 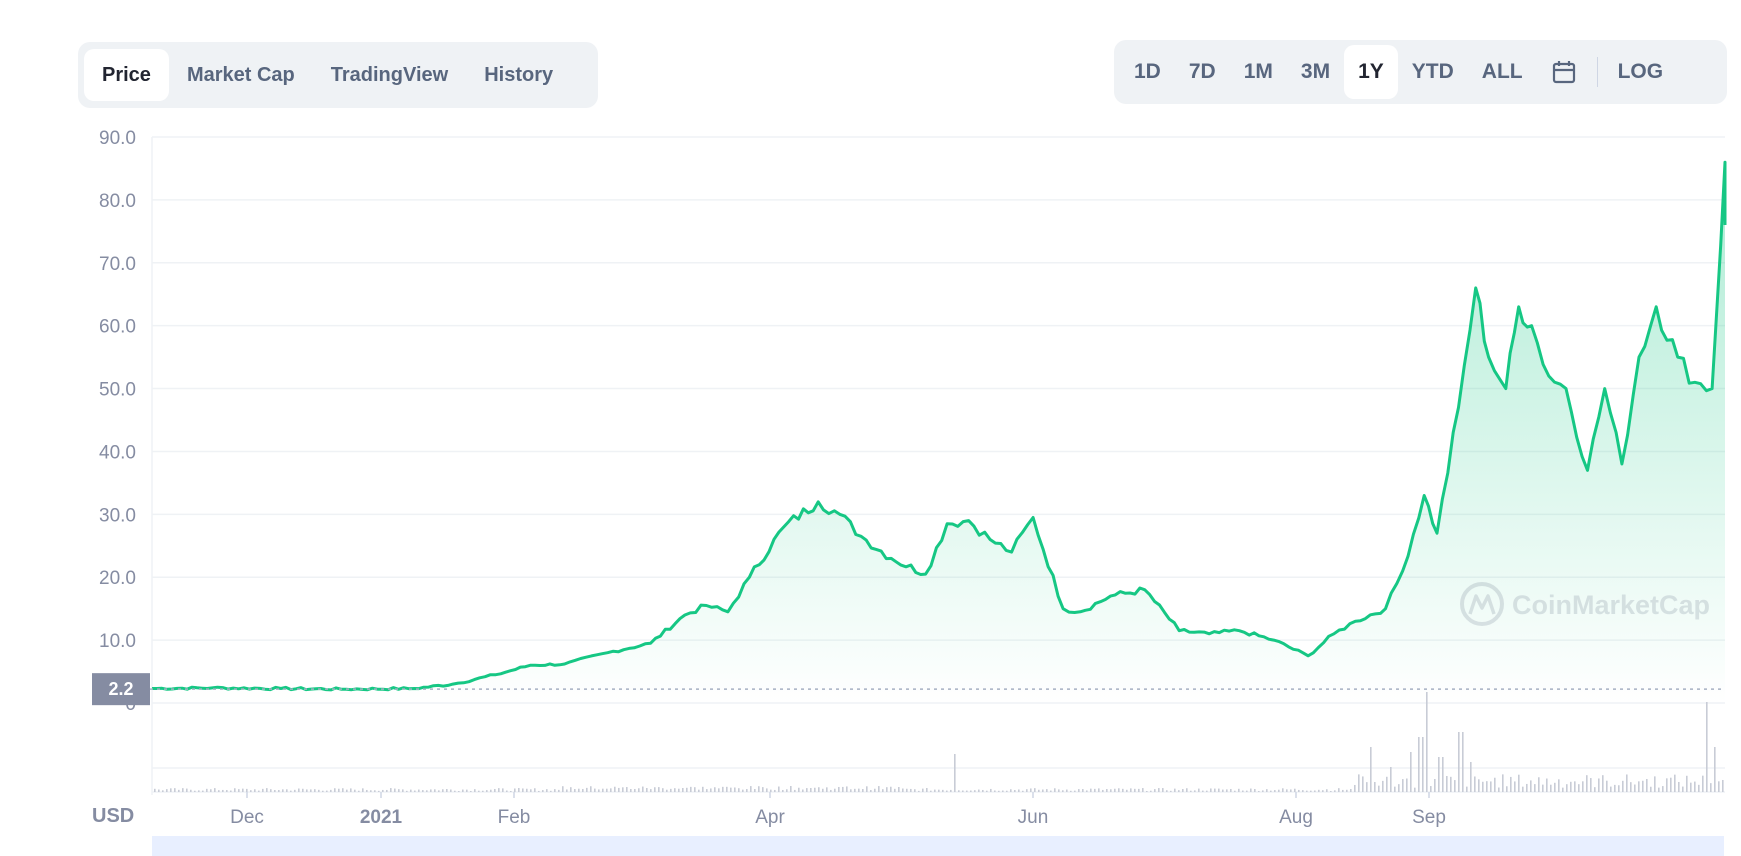 What do you see at coordinates (240, 74) in the screenshot?
I see `tab-market-cap: Market Cap` at bounding box center [240, 74].